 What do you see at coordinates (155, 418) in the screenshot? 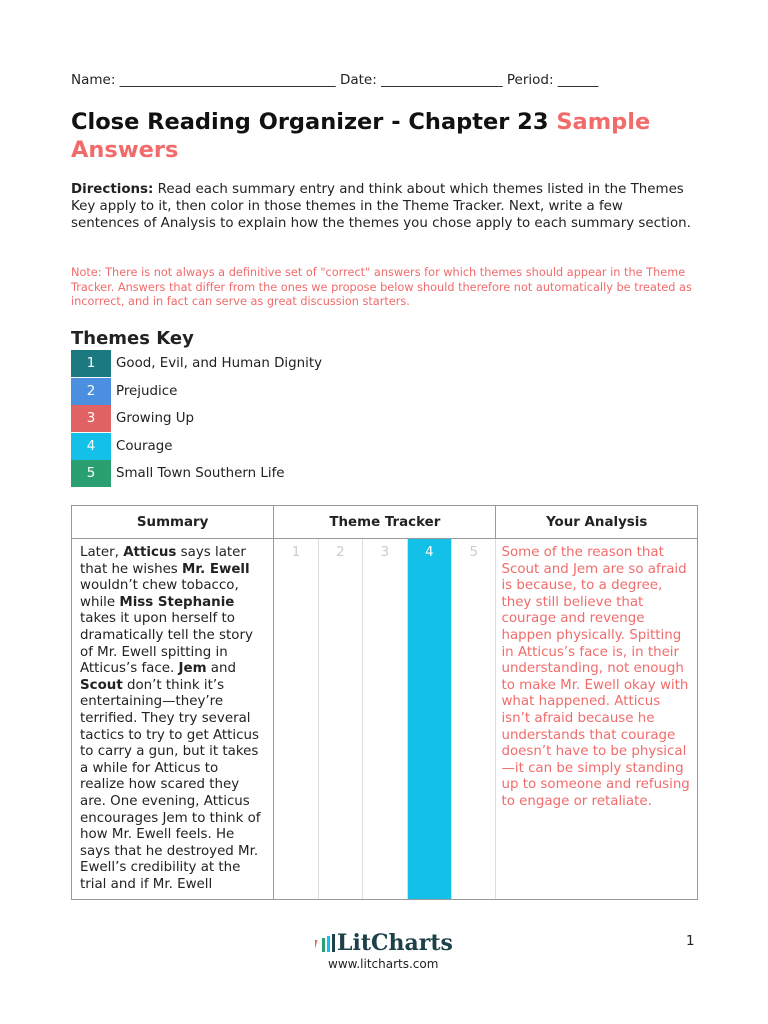
I see `theme-label: Growing Up` at bounding box center [155, 418].